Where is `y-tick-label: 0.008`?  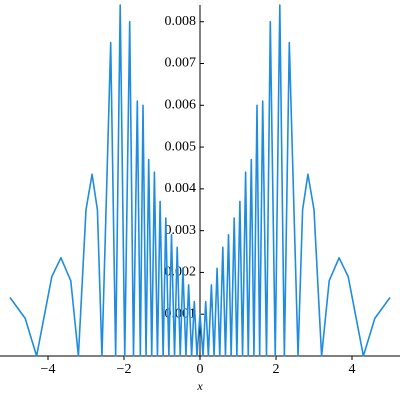 y-tick-label: 0.008 is located at coordinates (181, 21).